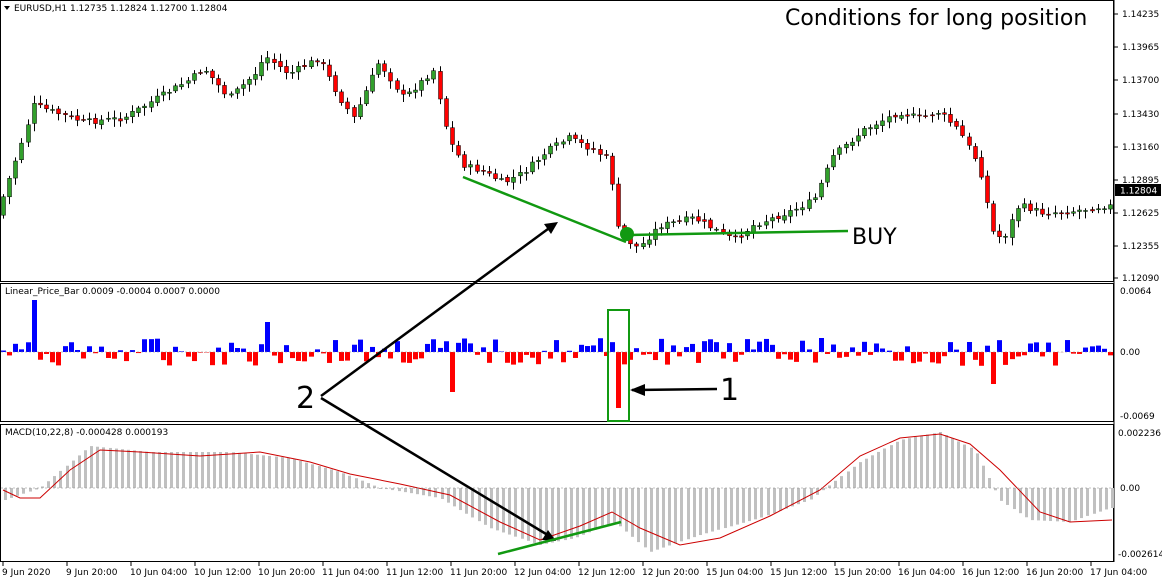 This screenshot has width=1162, height=586. What do you see at coordinates (1140, 247) in the screenshot?
I see `price-scale-label: 1.12355` at bounding box center [1140, 247].